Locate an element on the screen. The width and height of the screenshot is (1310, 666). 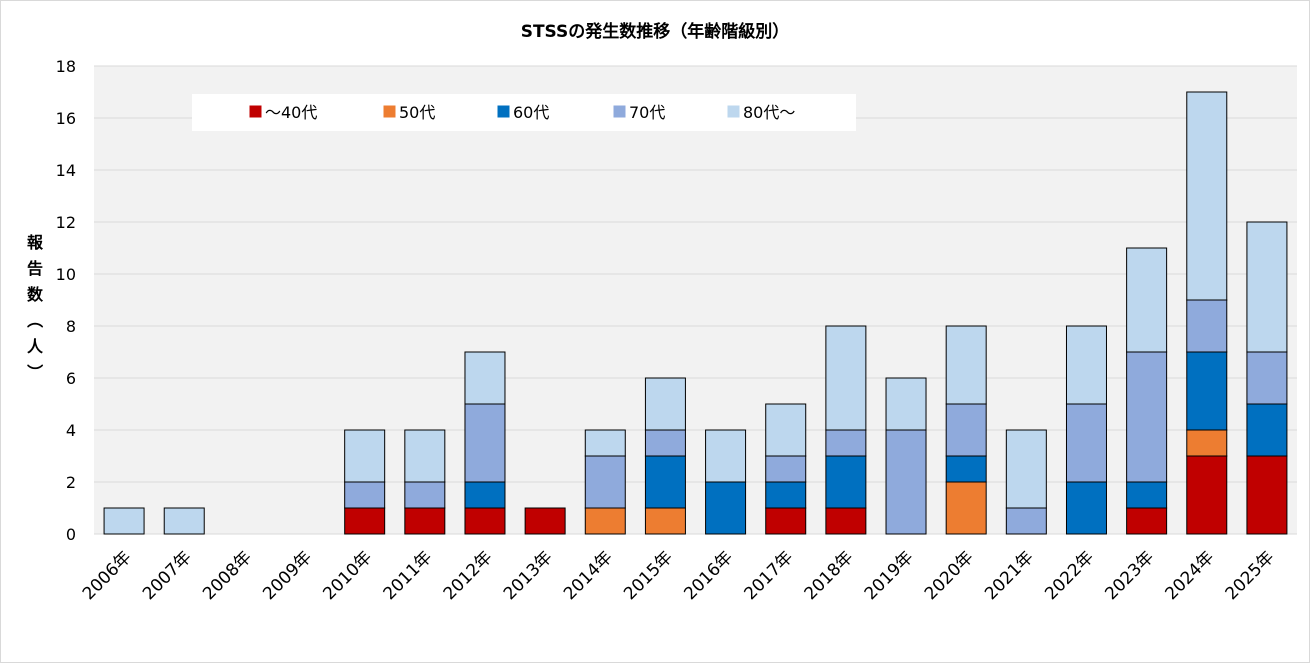
y-tick-label: 12 is located at coordinates (66, 222).